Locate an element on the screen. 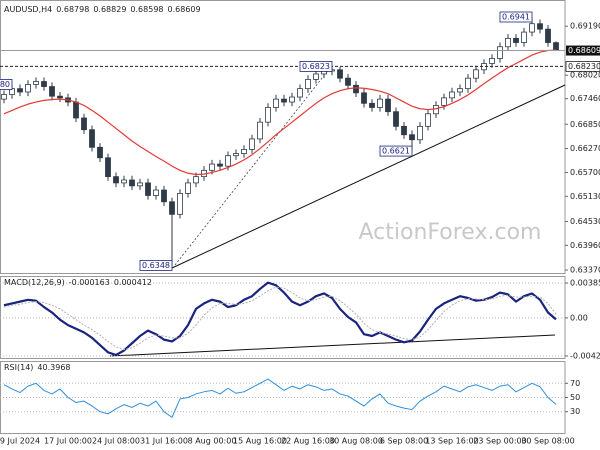 The image size is (600, 450). macd-trend-line is located at coordinates (332, 345).